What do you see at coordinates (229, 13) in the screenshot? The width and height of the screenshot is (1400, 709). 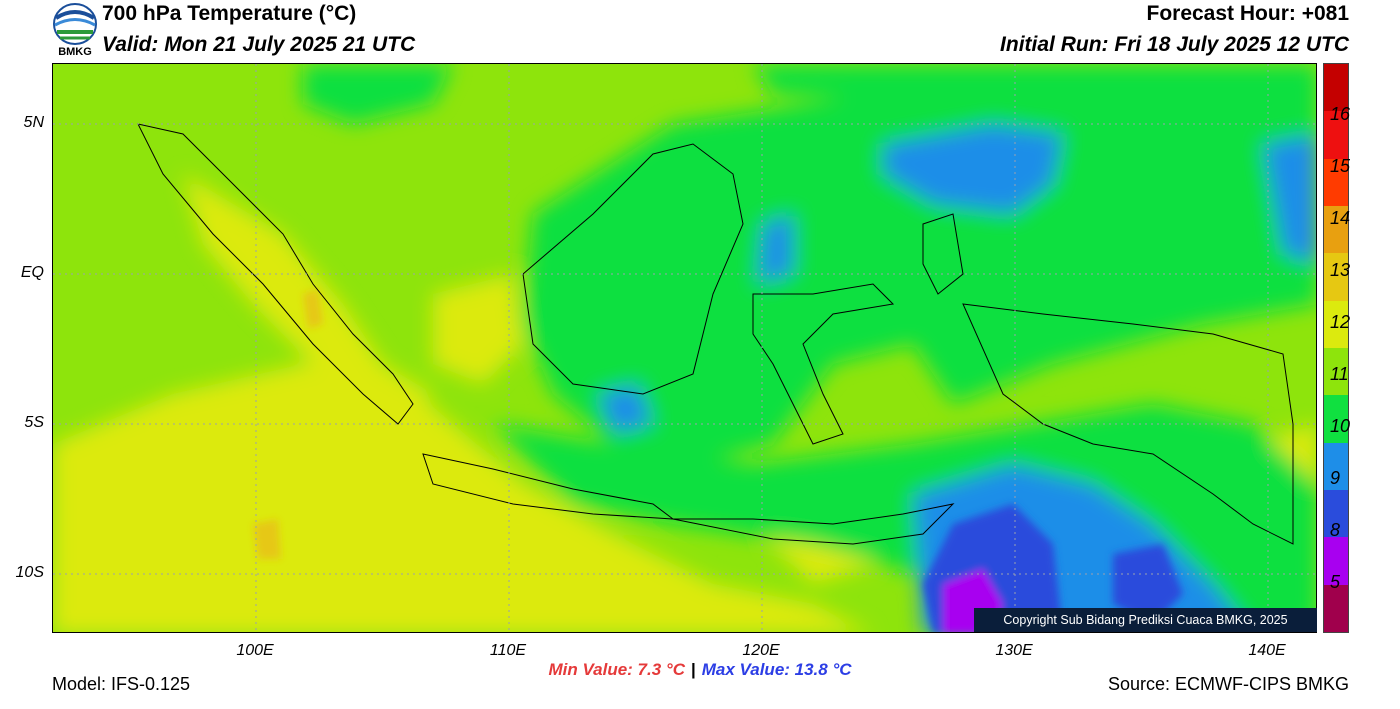 I see `chart-title: 700 hPa Temperature (°C)` at bounding box center [229, 13].